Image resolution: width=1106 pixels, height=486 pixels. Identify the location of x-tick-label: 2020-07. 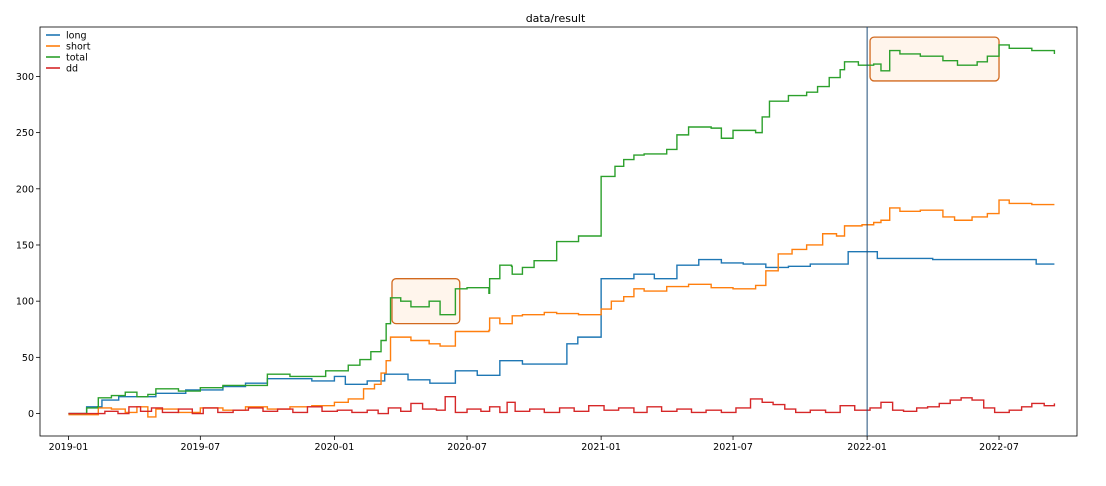
(467, 447).